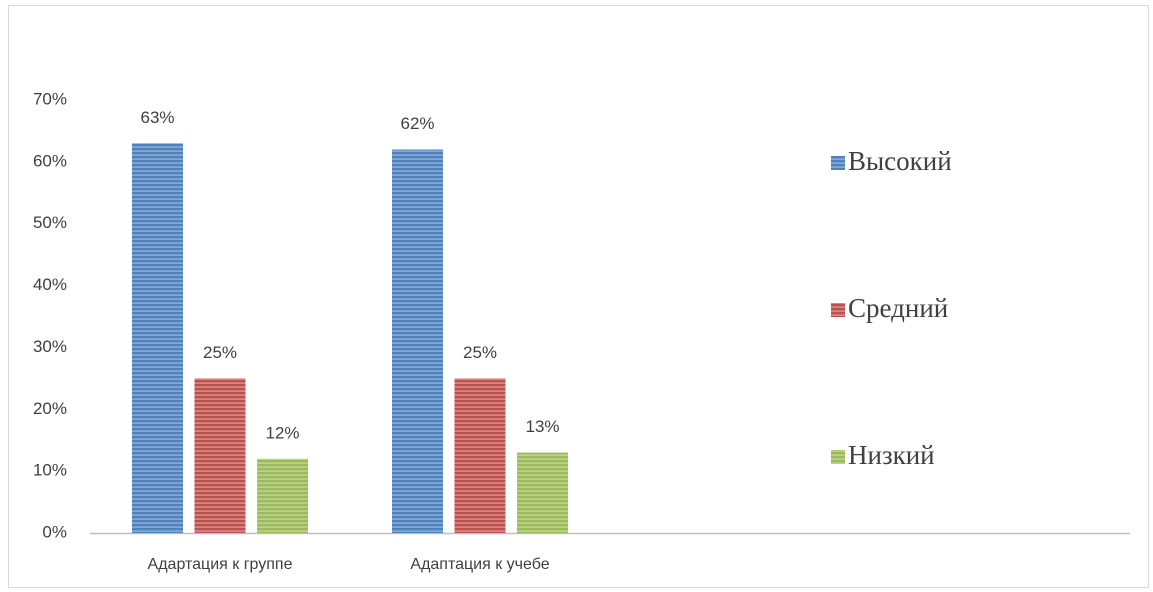 This screenshot has height=592, width=1153. Describe the element at coordinates (542, 426) in the screenshot. I see `data-label: 13%` at that location.